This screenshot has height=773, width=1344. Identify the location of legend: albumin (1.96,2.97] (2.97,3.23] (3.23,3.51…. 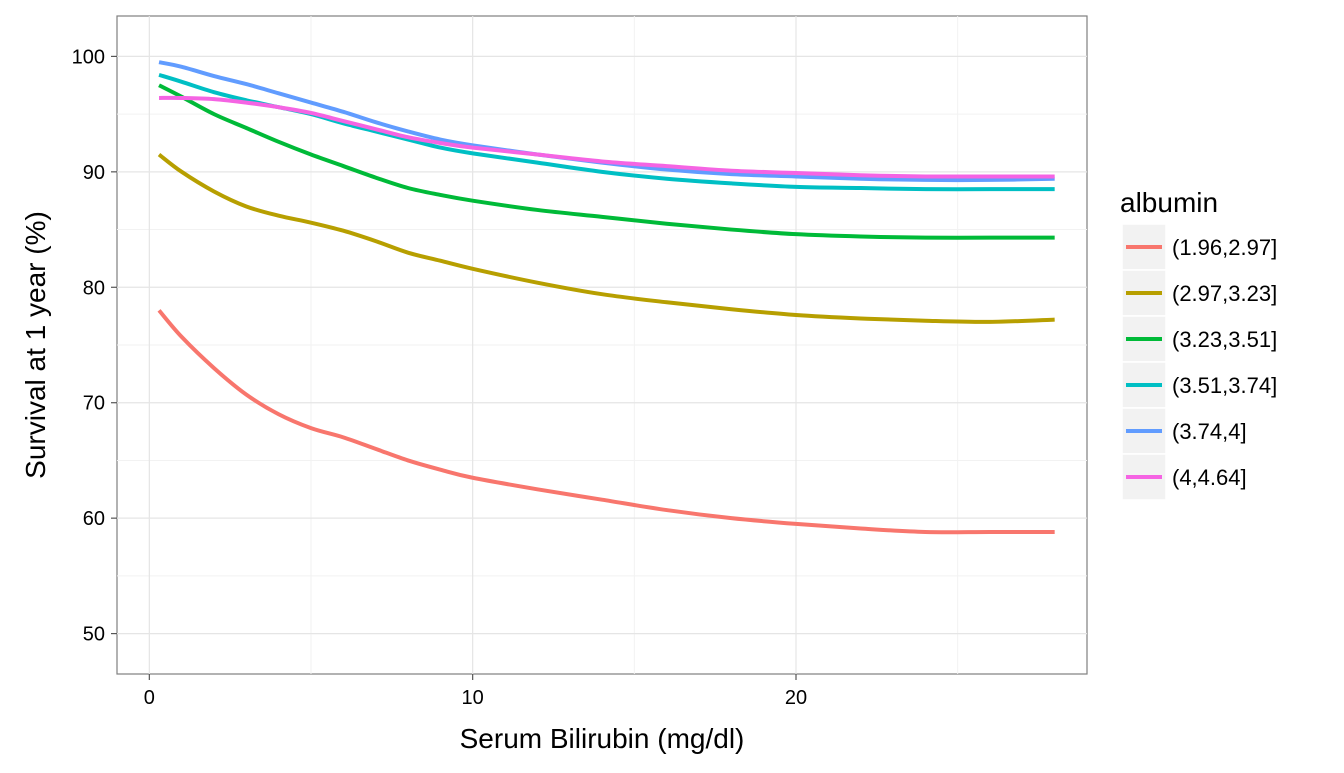
(1198, 344).